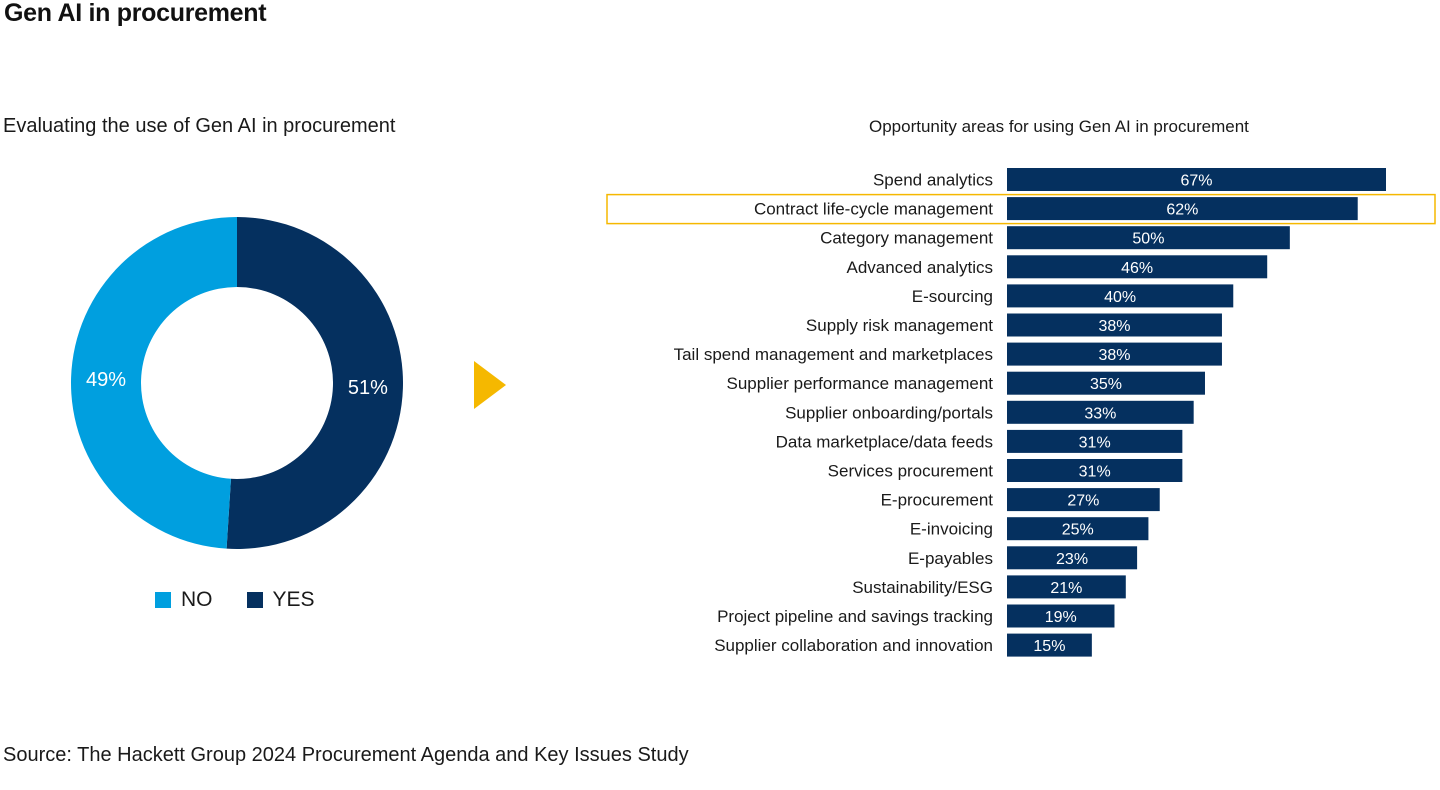  What do you see at coordinates (855, 616) in the screenshot?
I see `bar-category-label: Project pipeline and savings tracking` at bounding box center [855, 616].